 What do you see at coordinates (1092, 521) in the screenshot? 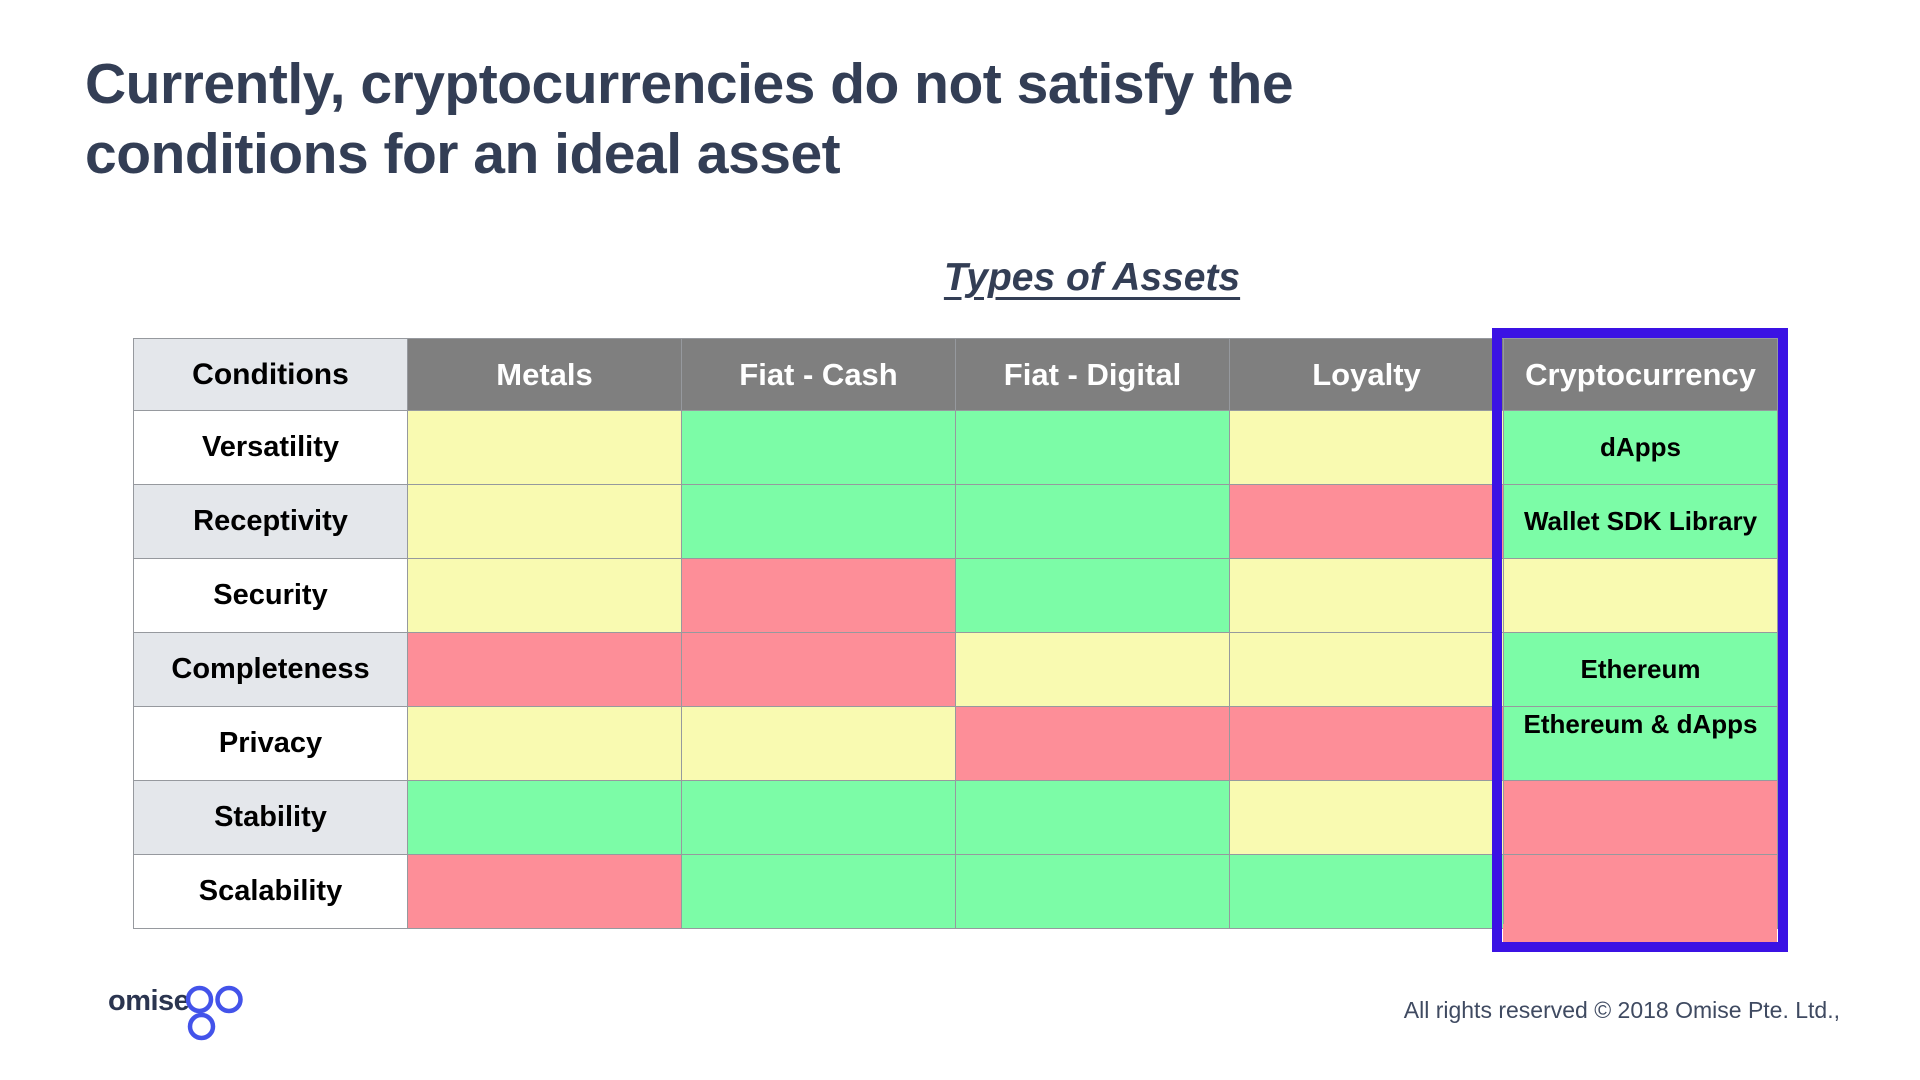
I see `cell-receptivity-fiat-digital` at bounding box center [1092, 521].